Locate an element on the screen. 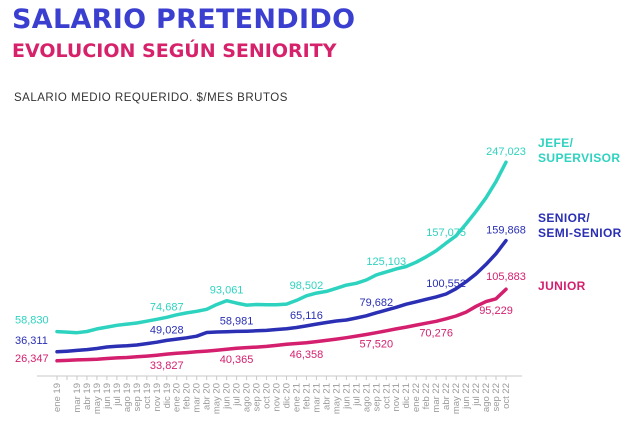  x-tick-label: may 22 is located at coordinates (456, 398).